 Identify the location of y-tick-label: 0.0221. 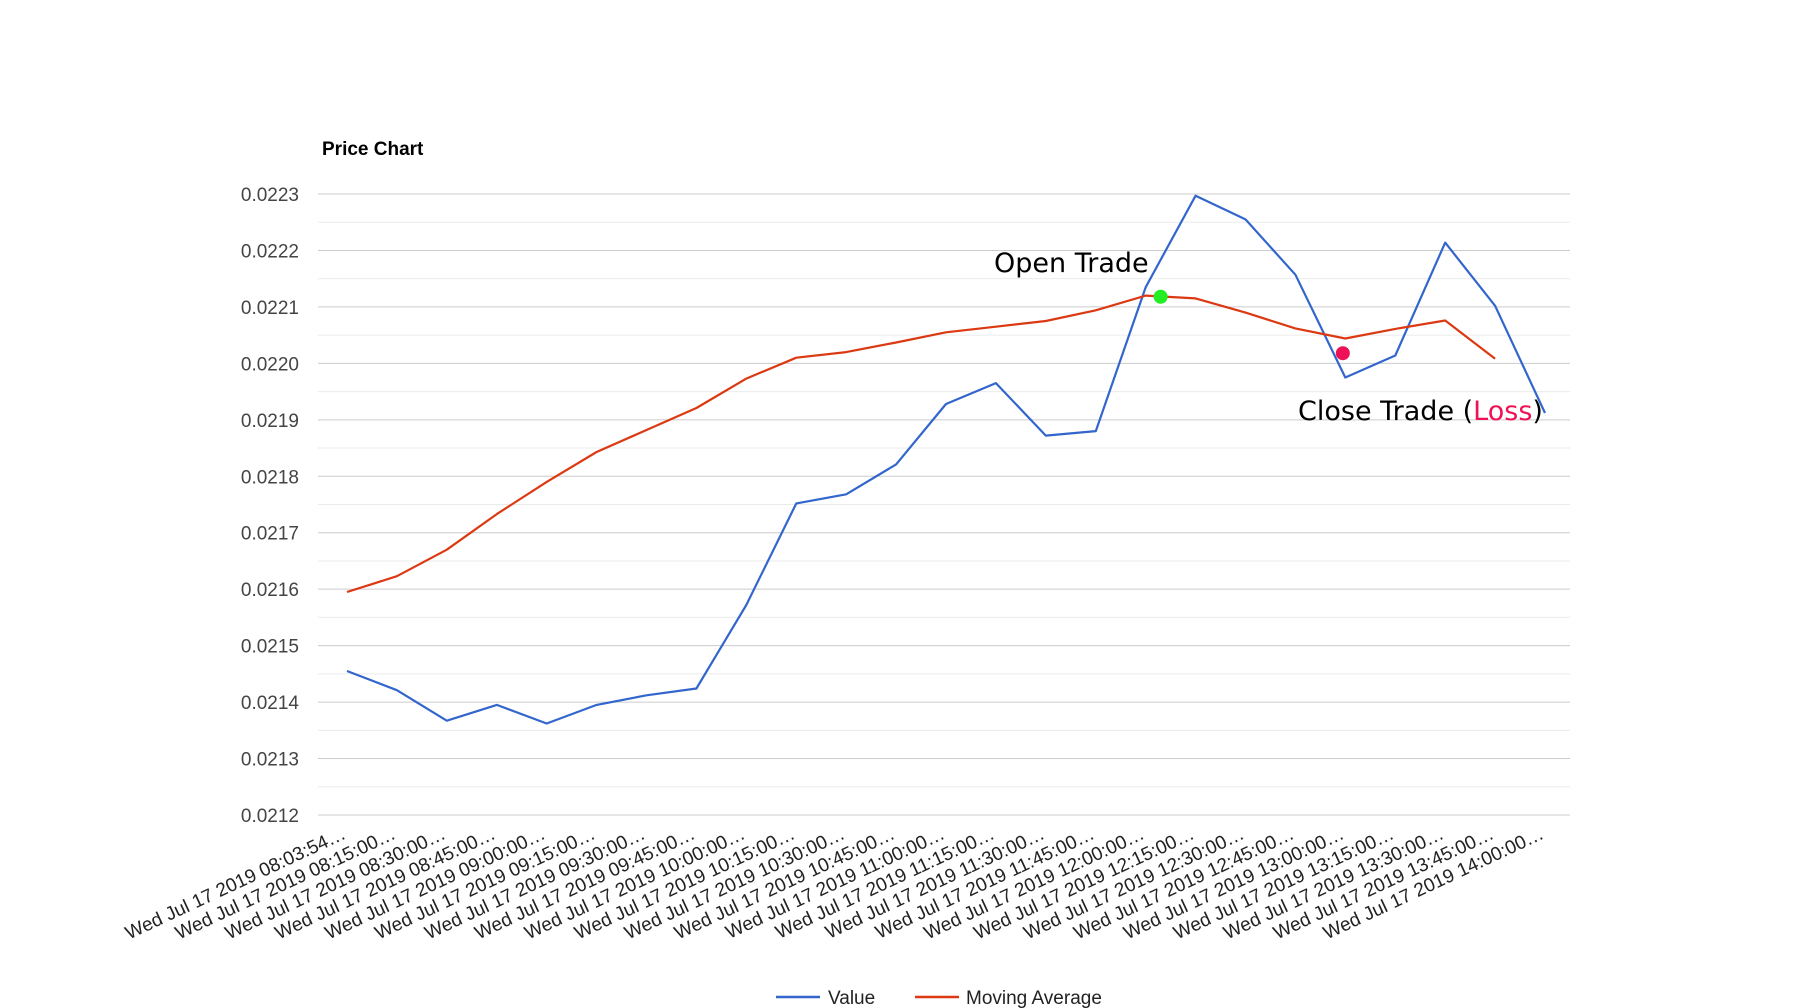
(270, 308).